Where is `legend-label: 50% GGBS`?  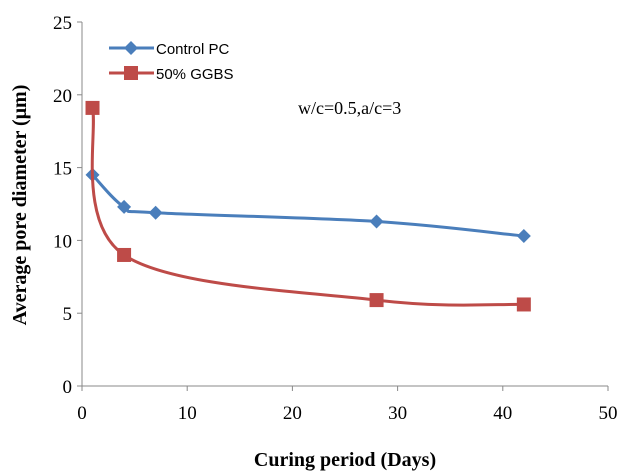
legend-label: 50% GGBS is located at coordinates (195, 74).